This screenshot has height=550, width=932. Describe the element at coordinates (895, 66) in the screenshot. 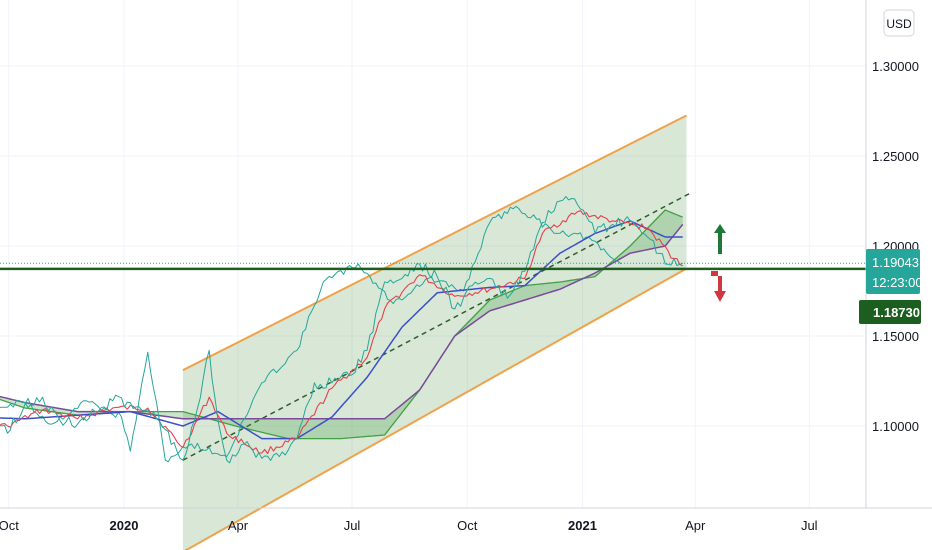

I see `y-tick-label: 1.30000` at that location.